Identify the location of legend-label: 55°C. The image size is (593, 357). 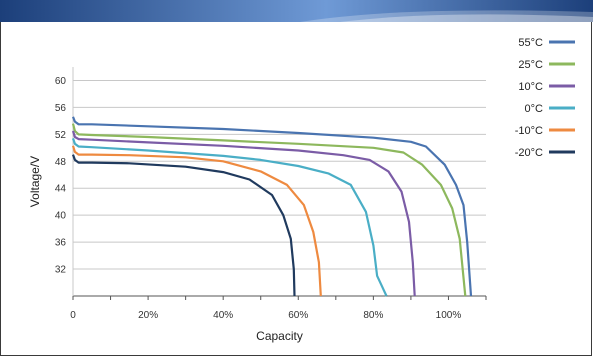
(530, 43).